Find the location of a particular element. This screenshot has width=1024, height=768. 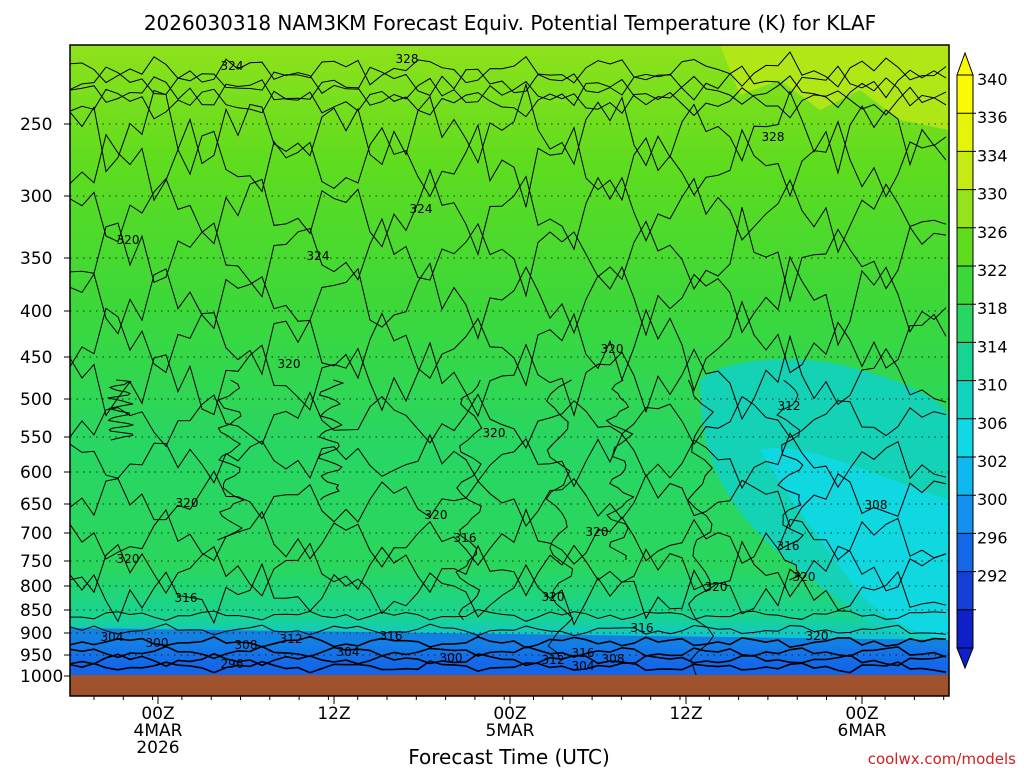

colorbar-frame is located at coordinates (965, 361).